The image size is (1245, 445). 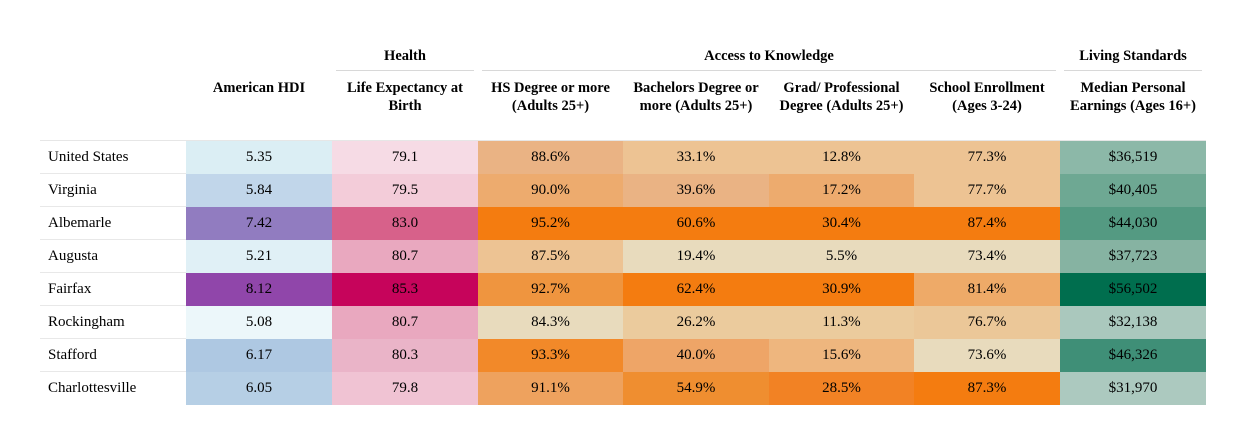 What do you see at coordinates (696, 97) in the screenshot?
I see `column-header: Bachelors Degree or more (Adults 25+)` at bounding box center [696, 97].